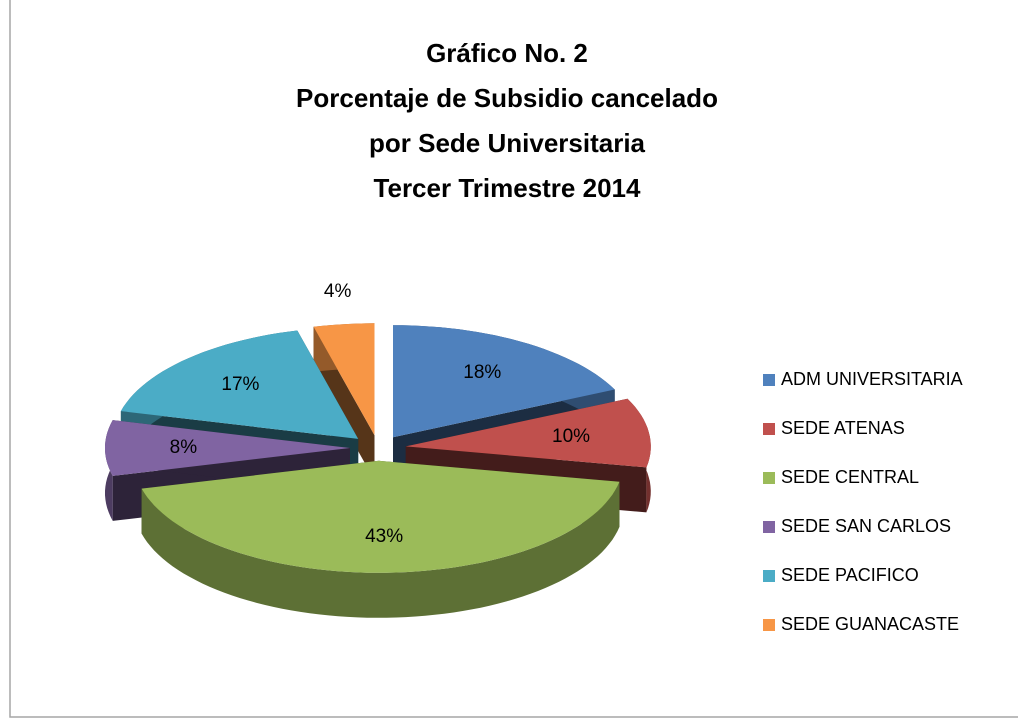 This screenshot has width=1018, height=727. What do you see at coordinates (870, 624) in the screenshot?
I see `legend-label: SEDE GUANACASTE` at bounding box center [870, 624].